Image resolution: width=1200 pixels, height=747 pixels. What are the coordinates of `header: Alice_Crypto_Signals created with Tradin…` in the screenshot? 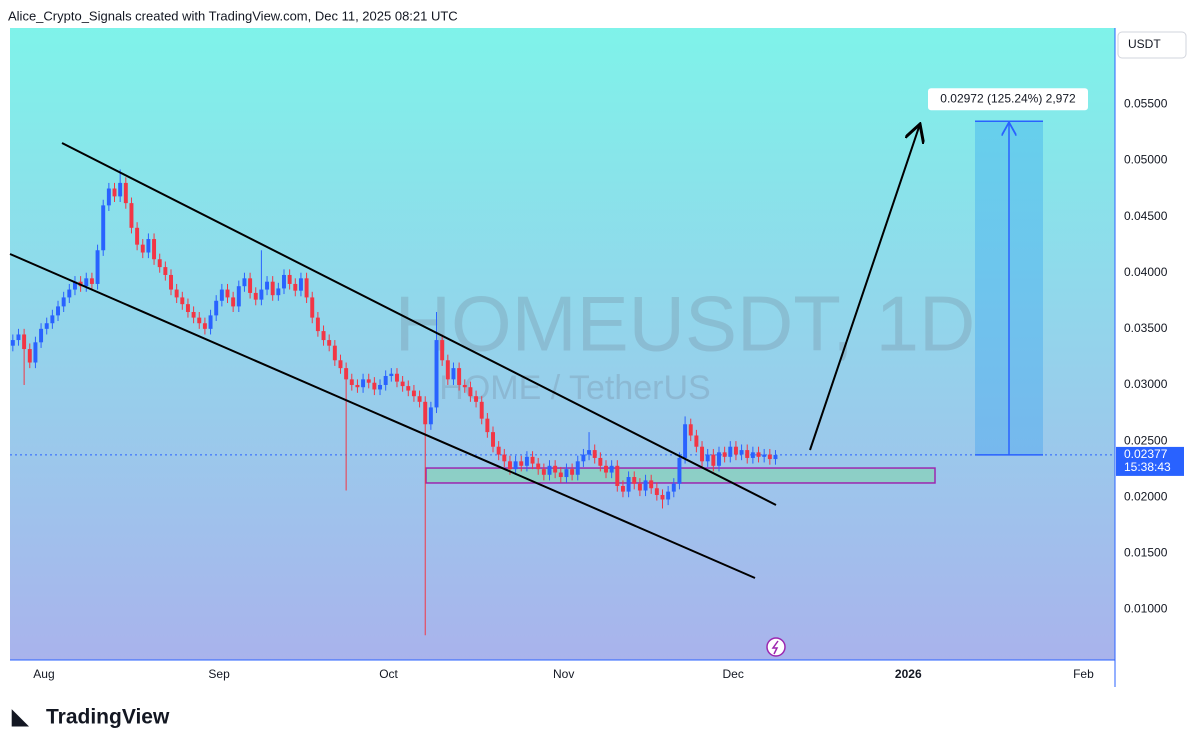 It's located at (233, 15).